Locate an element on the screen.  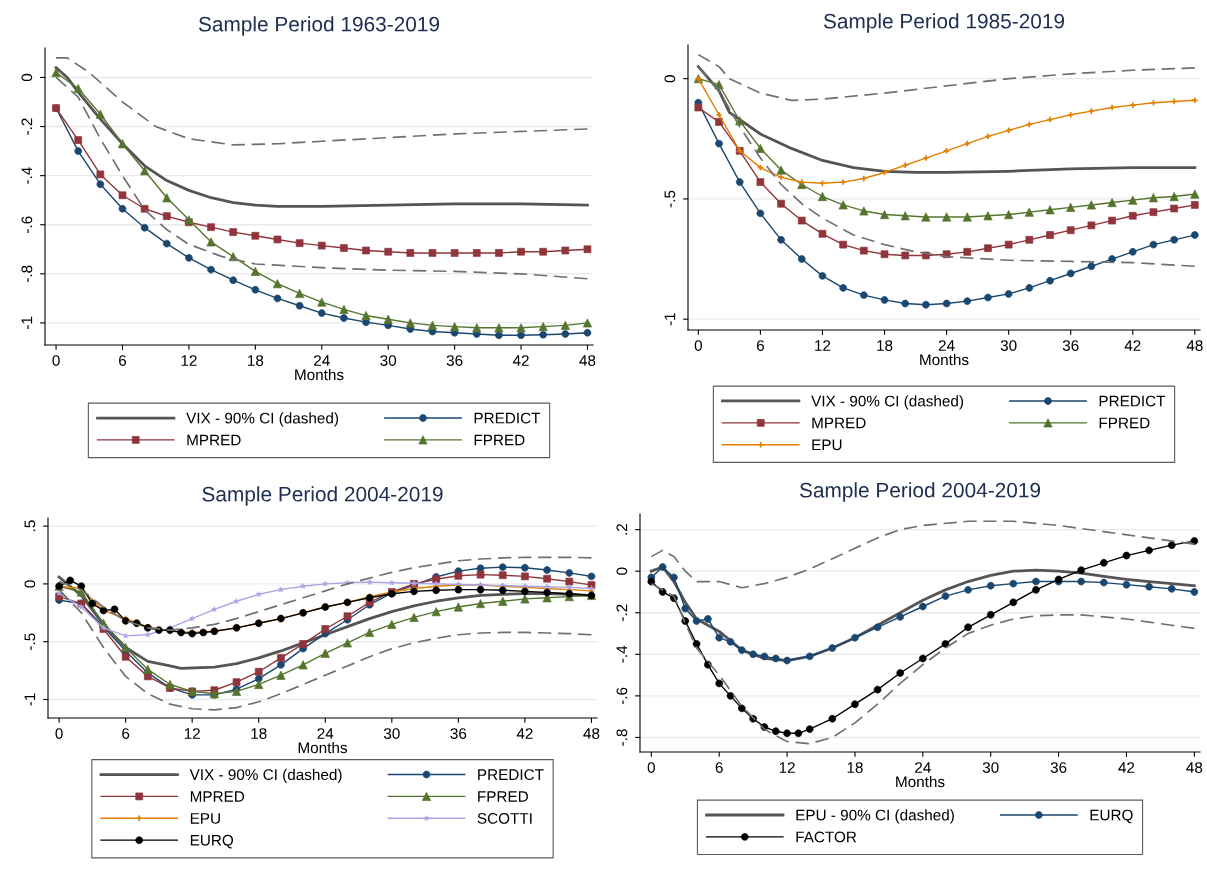
chart-title: Sample Period 1963-2019 is located at coordinates (319, 26).